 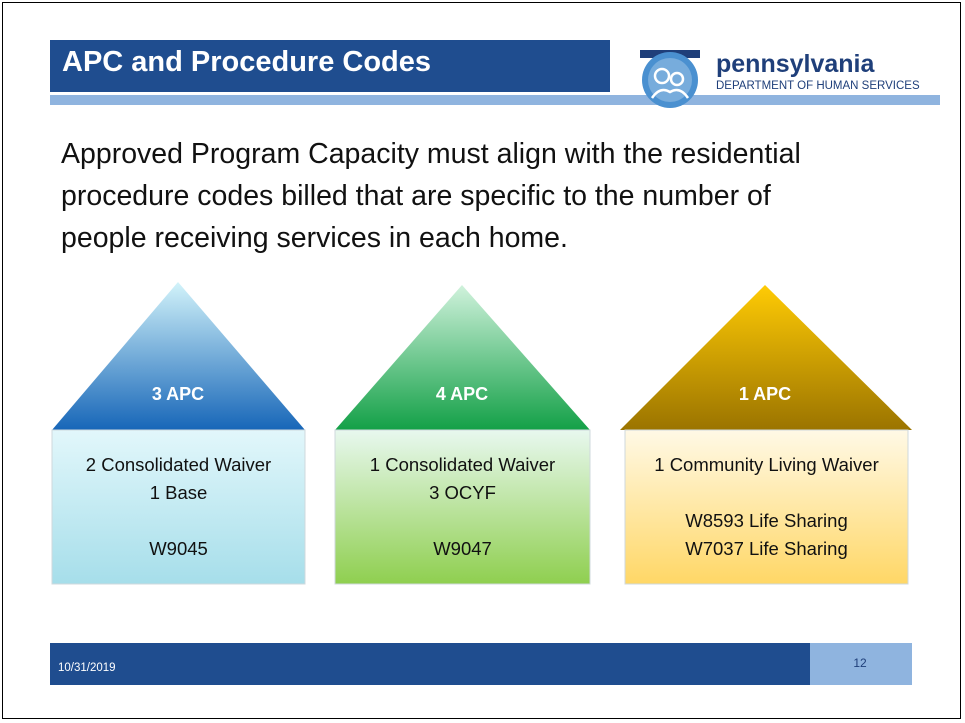 What do you see at coordinates (765, 394) in the screenshot?
I see `roof-label: 1 APC` at bounding box center [765, 394].